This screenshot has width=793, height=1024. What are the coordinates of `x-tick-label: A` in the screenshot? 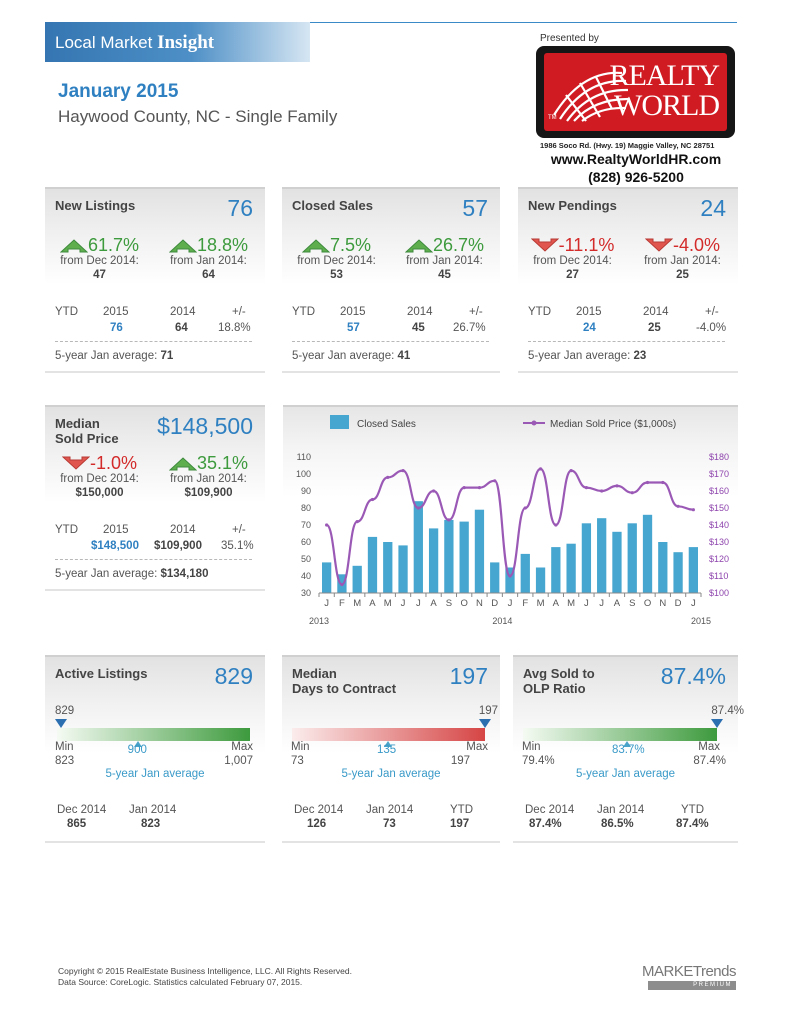 It's located at (556, 603).